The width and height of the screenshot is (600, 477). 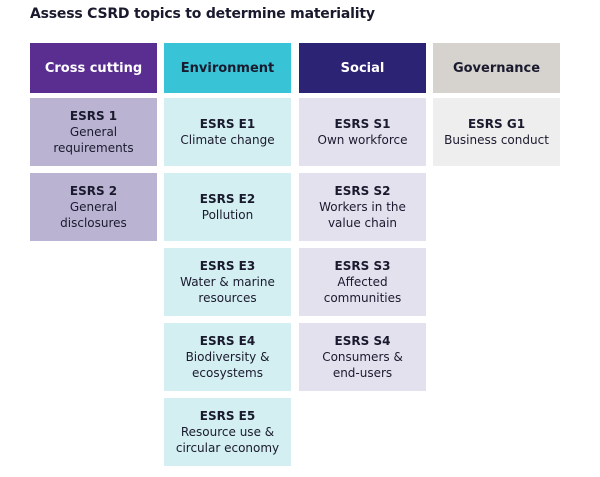 I want to click on topic-card: ESRS S2 Workers in the value chain, so click(x=362, y=207).